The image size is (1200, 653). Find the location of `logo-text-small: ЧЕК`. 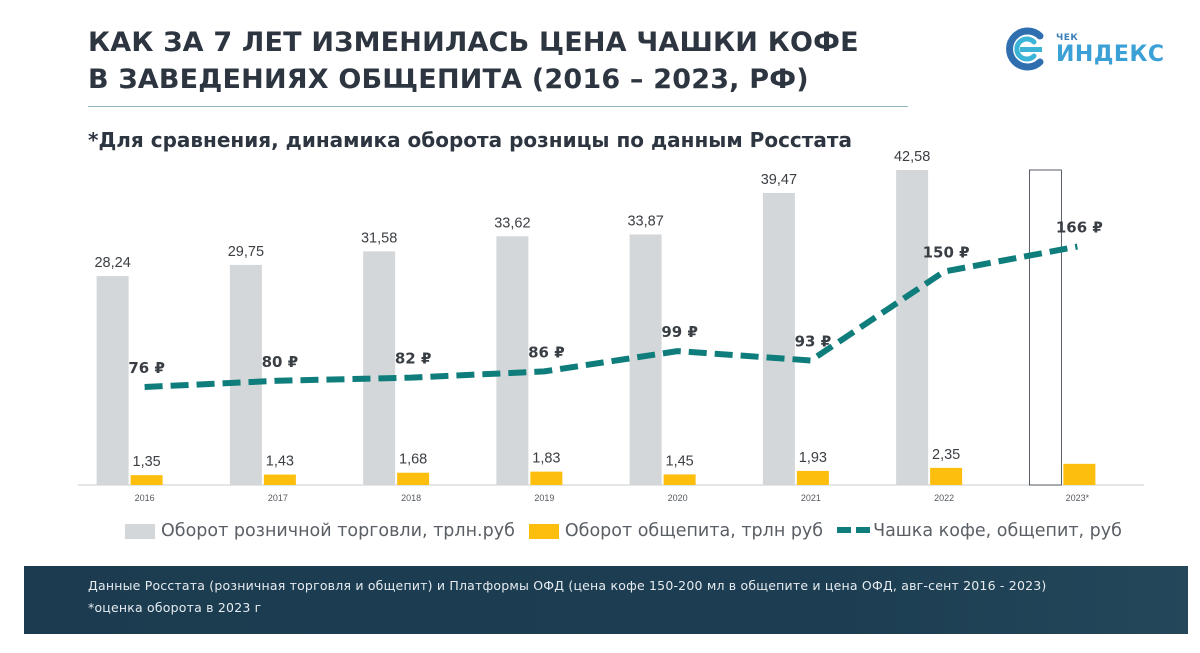

logo-text-small: ЧЕК is located at coordinates (1067, 38).